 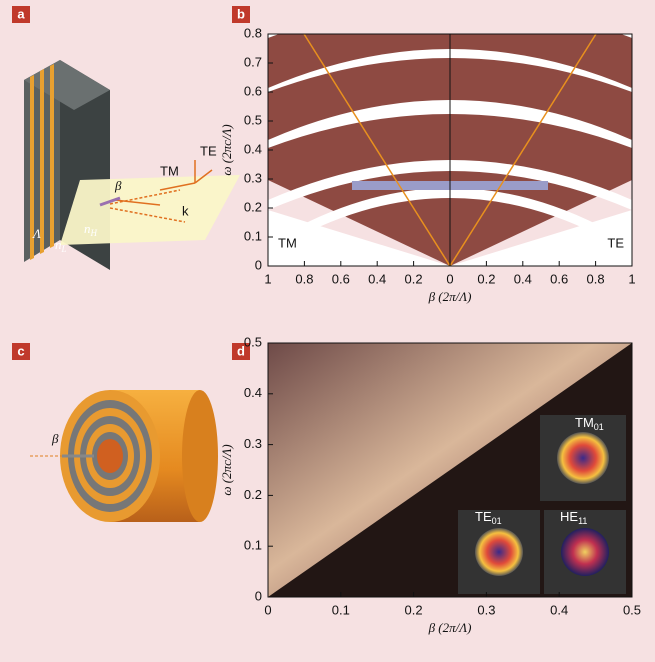 I want to click on mode-label: TE01, so click(x=488, y=517).